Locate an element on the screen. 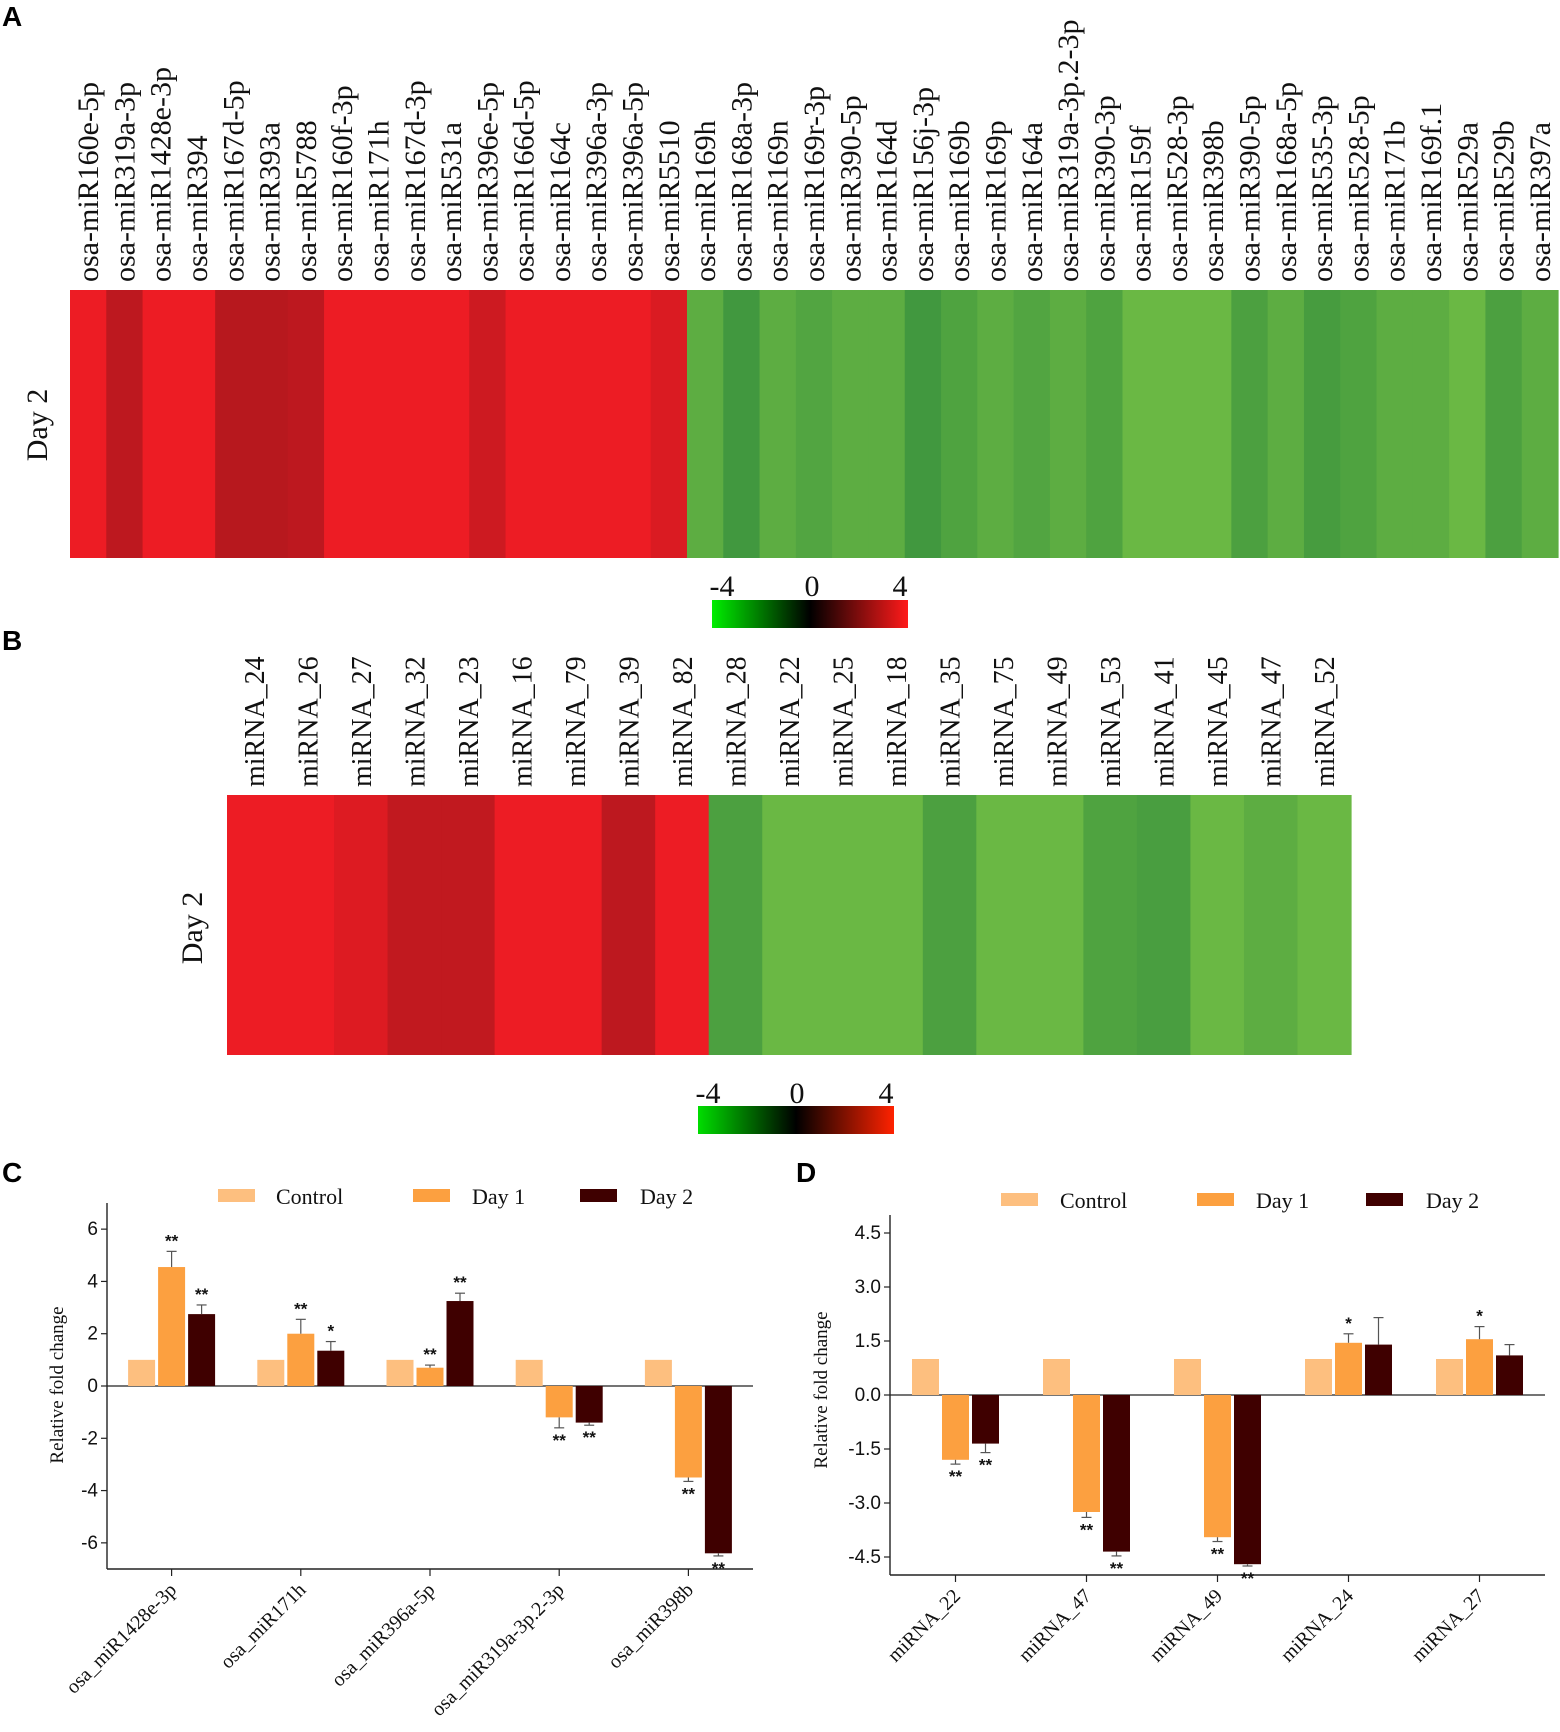 This screenshot has width=1560, height=1732. x-category-label: osa_miR1428e-3p is located at coordinates (121, 1638).